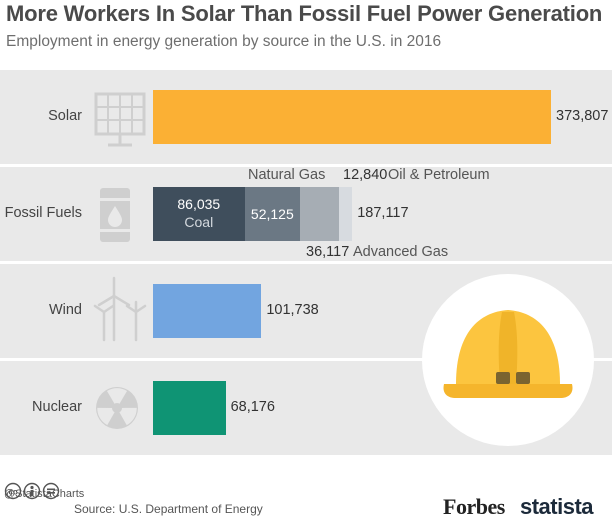 Image resolution: width=612 pixels, height=522 pixels. What do you see at coordinates (43, 213) in the screenshot?
I see `category-label-fossil: Fossil Fuels` at bounding box center [43, 213].